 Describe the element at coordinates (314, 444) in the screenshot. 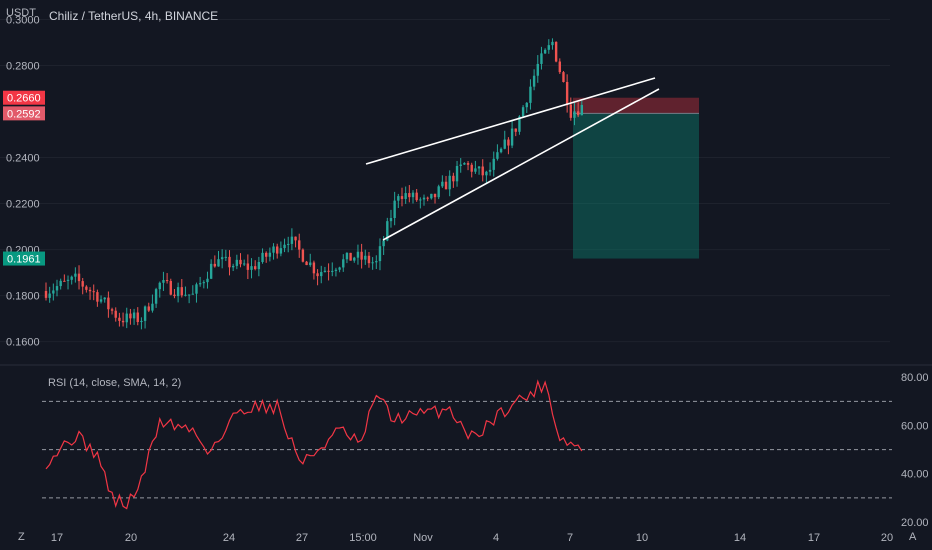

I see `rsi-line` at that location.